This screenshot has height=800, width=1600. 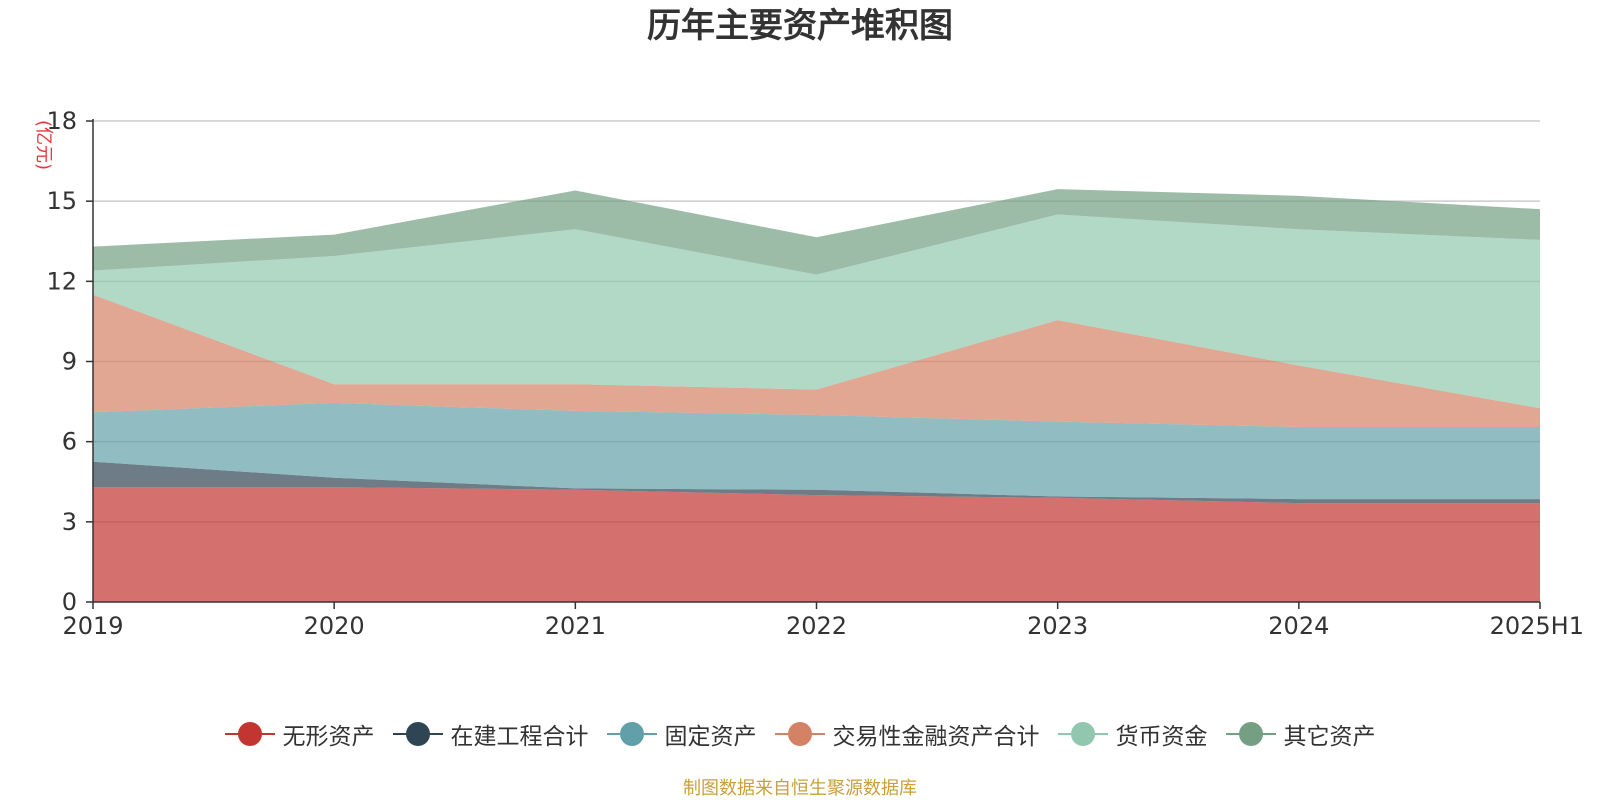 I want to click on y-tick-label: 18, so click(x=61, y=121).